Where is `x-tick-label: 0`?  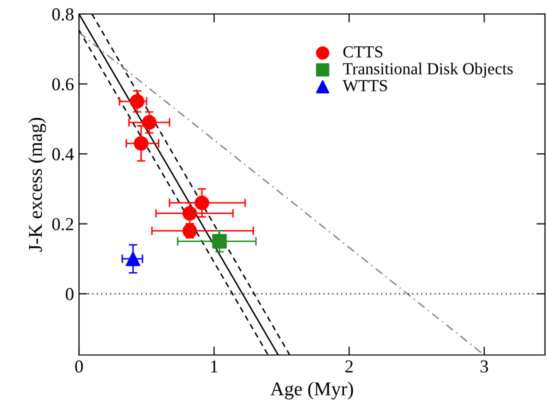
x-tick-label: 0 is located at coordinates (79, 366).